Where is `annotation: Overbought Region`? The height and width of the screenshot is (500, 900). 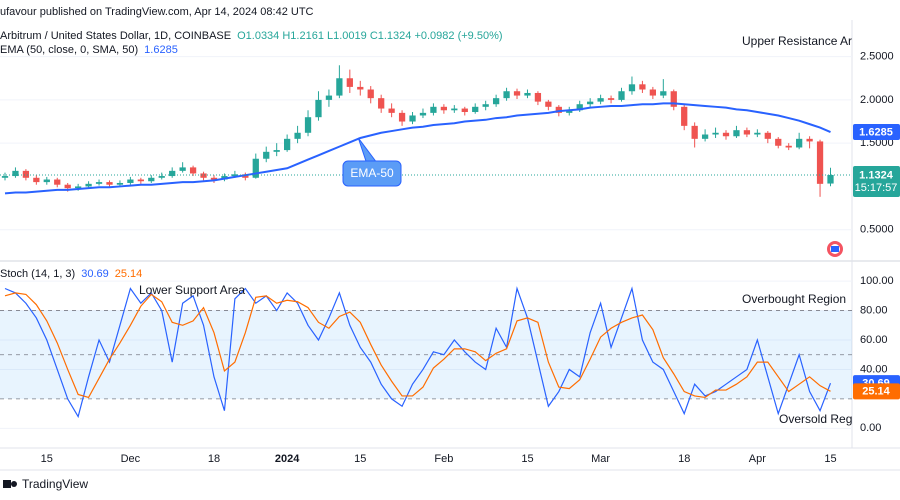 annotation: Overbought Region is located at coordinates (794, 299).